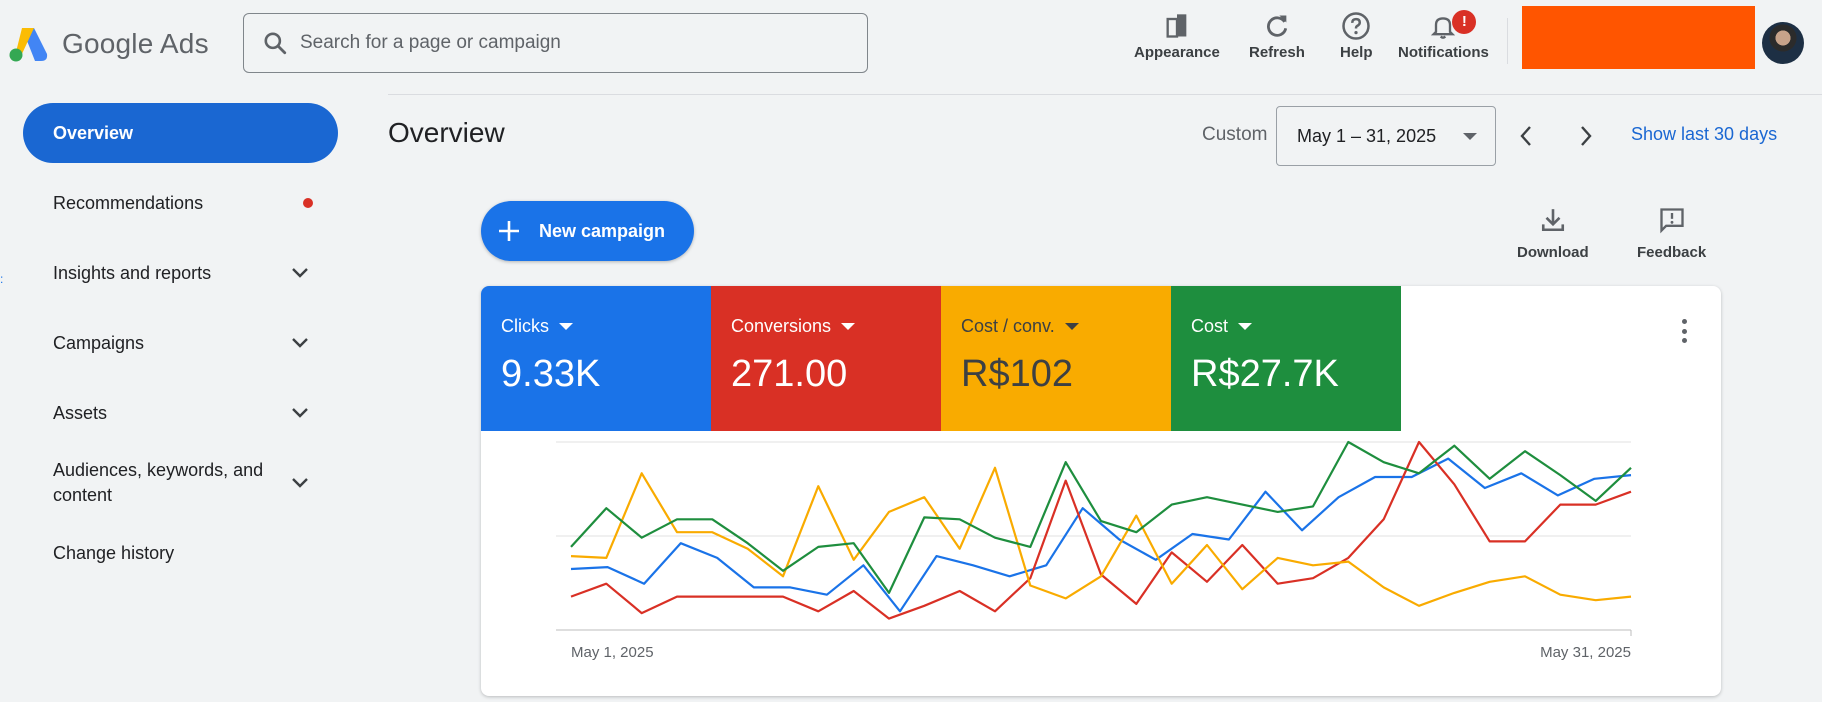 The height and width of the screenshot is (702, 1822). What do you see at coordinates (1008, 326) in the screenshot?
I see `metric-label-text: Cost / conv.` at bounding box center [1008, 326].